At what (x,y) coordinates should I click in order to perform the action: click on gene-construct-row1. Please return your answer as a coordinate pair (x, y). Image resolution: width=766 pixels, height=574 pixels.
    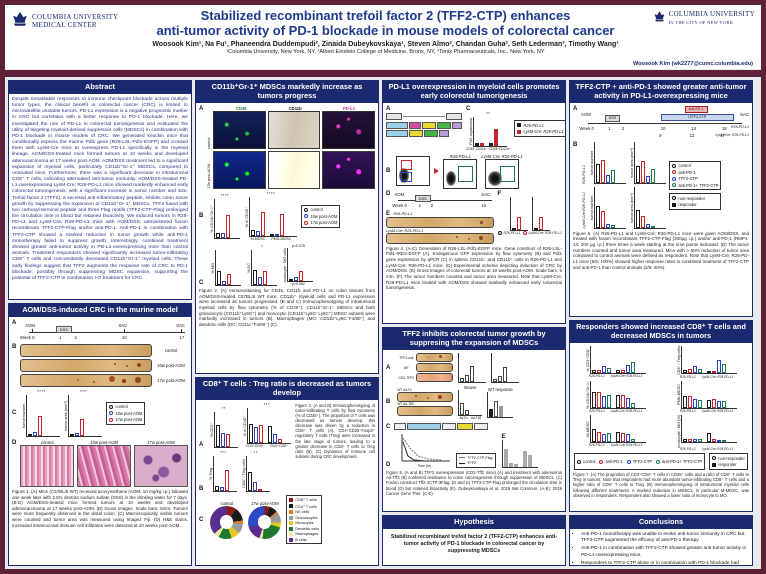
    Looking at the image, I should click on (424, 117).